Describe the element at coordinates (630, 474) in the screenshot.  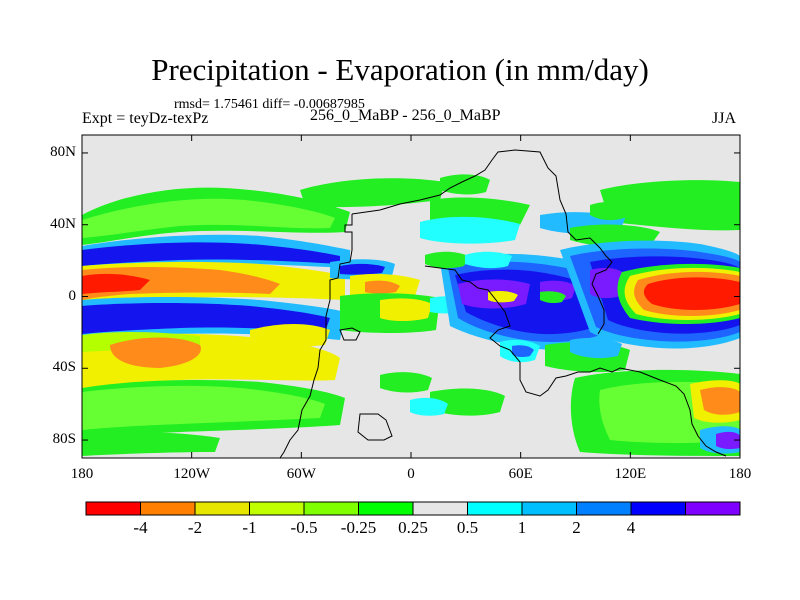
I see `lon-label: 120E` at that location.